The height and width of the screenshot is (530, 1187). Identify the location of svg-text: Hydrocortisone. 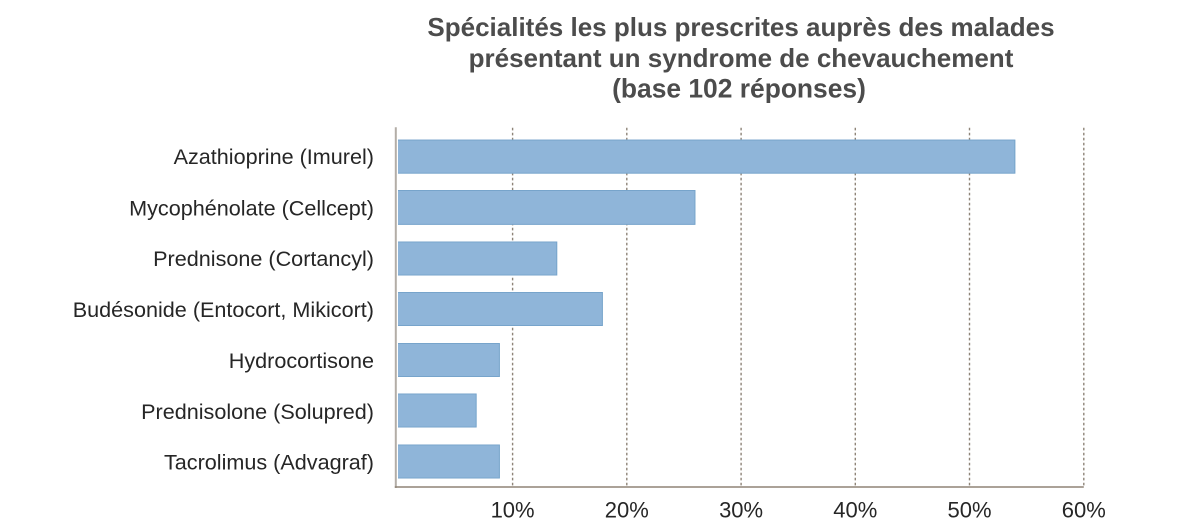
(301, 360).